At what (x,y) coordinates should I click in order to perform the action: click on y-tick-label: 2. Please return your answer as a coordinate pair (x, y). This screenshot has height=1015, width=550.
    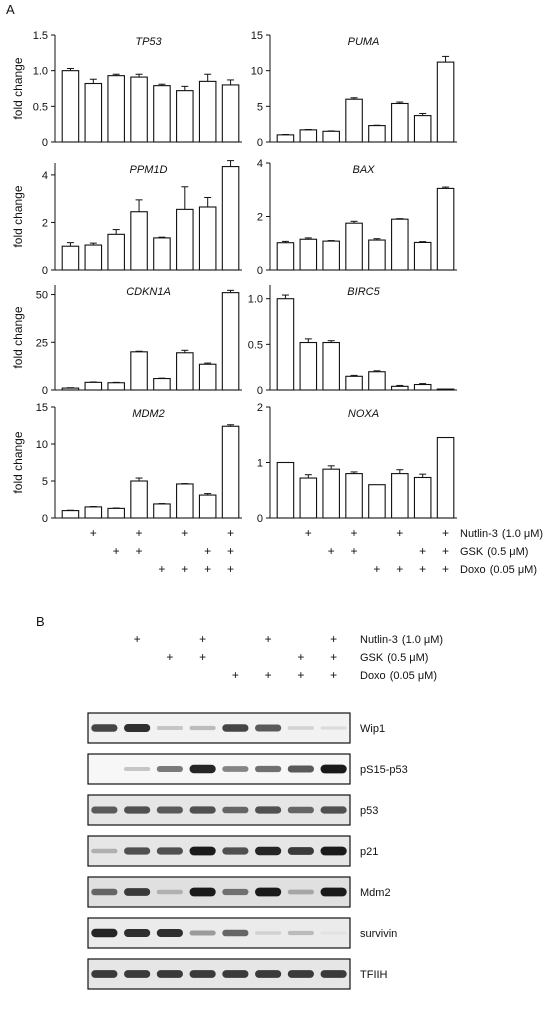
    Looking at the image, I should click on (45, 223).